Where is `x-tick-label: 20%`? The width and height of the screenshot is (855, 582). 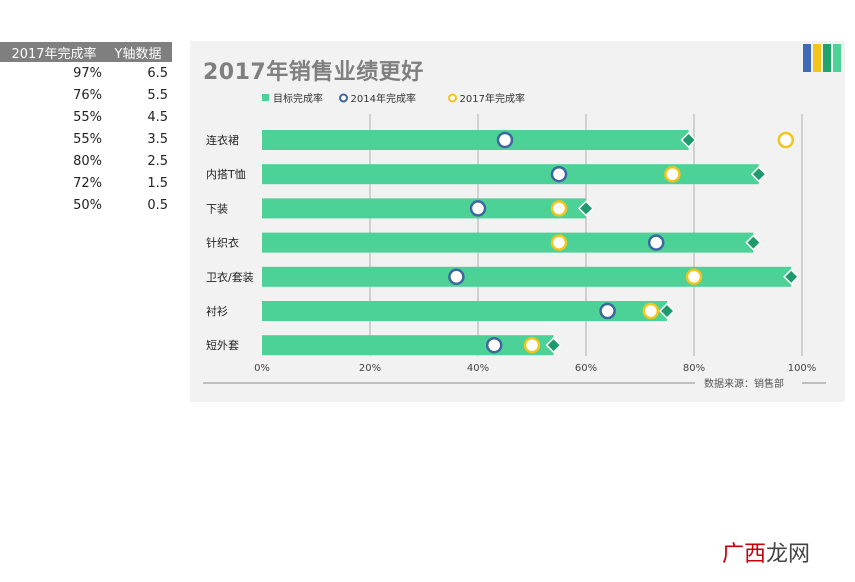 x-tick-label: 20% is located at coordinates (370, 368).